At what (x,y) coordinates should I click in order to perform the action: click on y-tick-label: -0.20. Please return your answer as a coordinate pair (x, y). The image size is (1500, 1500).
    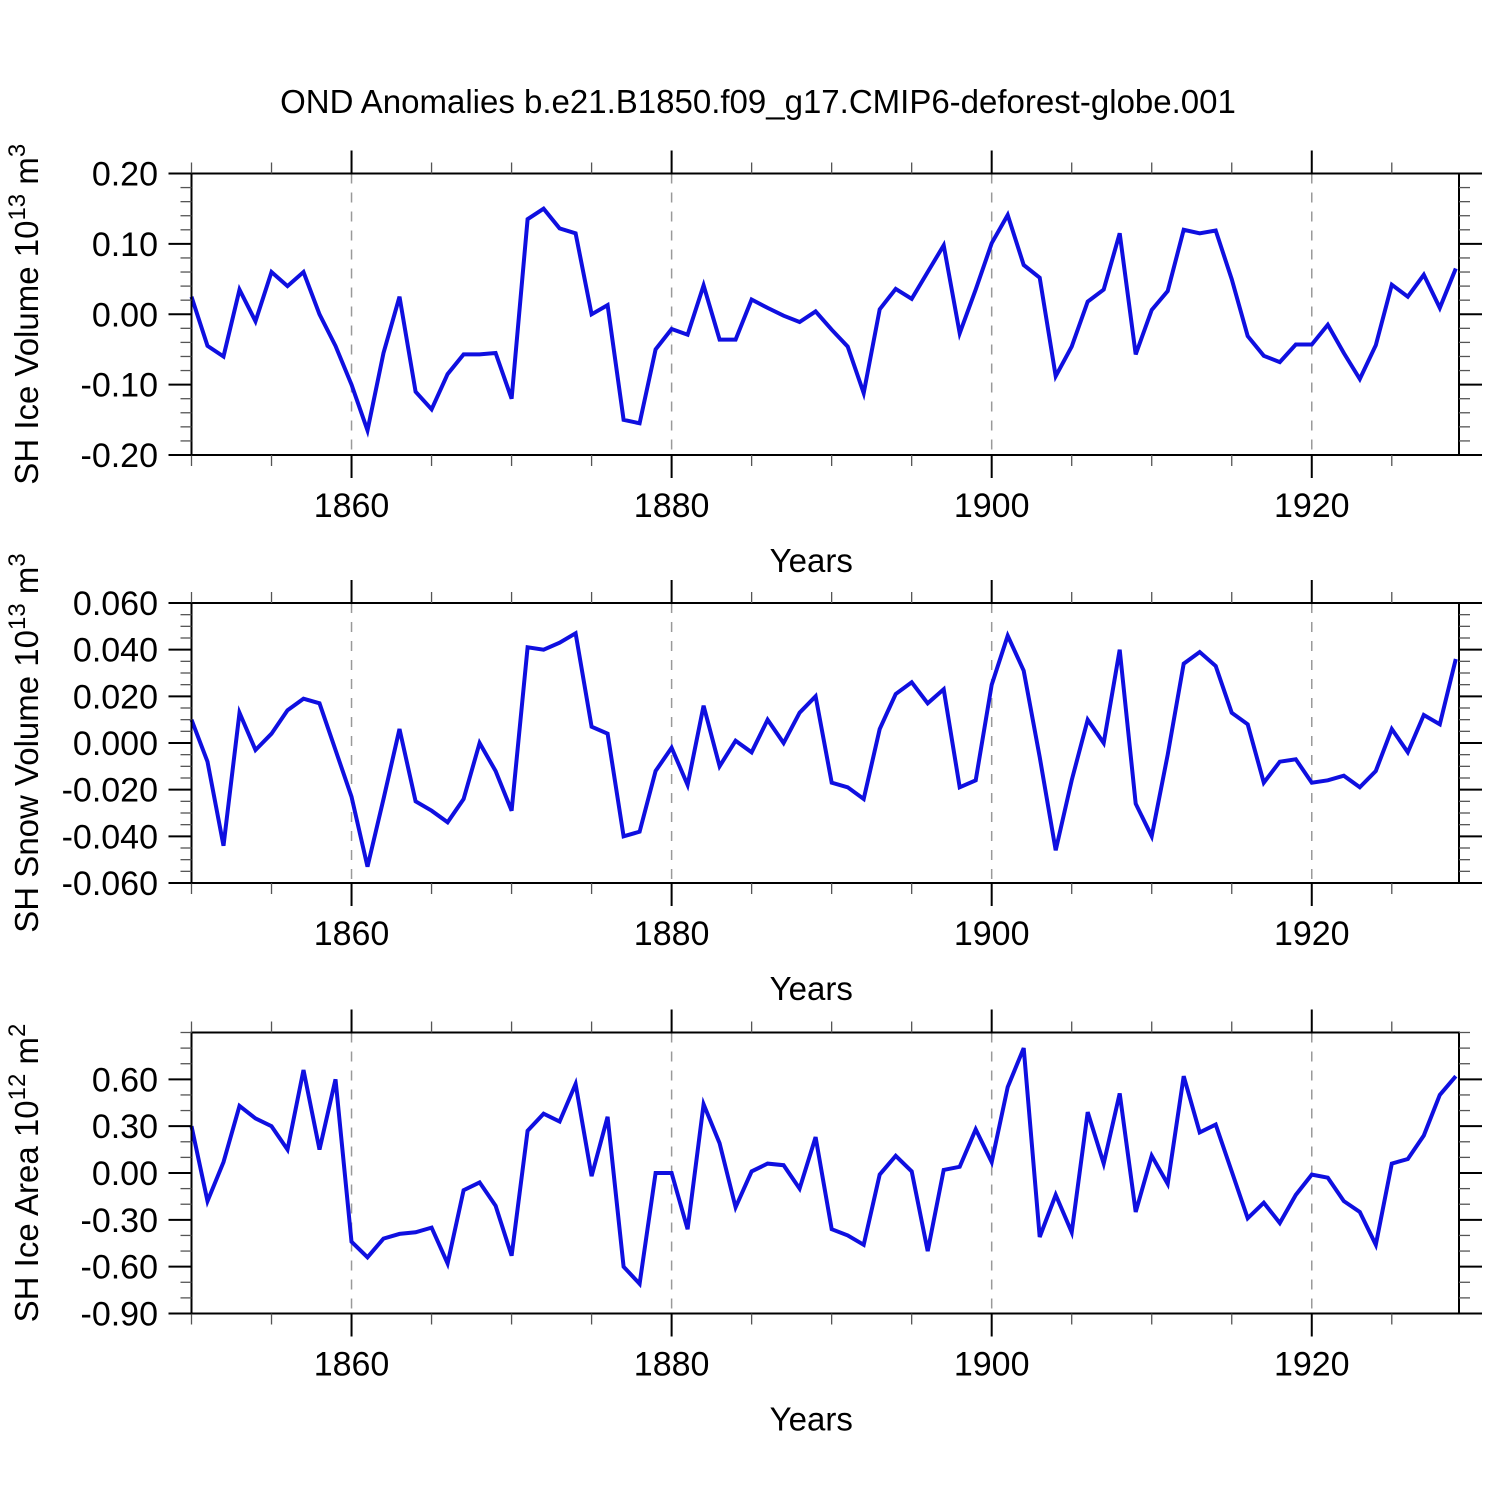
    Looking at the image, I should click on (120, 456).